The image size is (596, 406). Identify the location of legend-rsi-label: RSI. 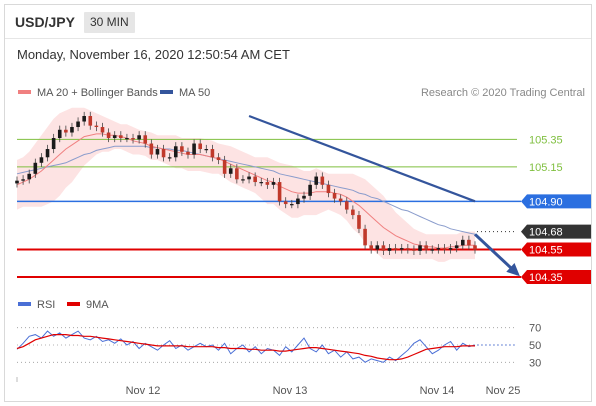
(46, 305).